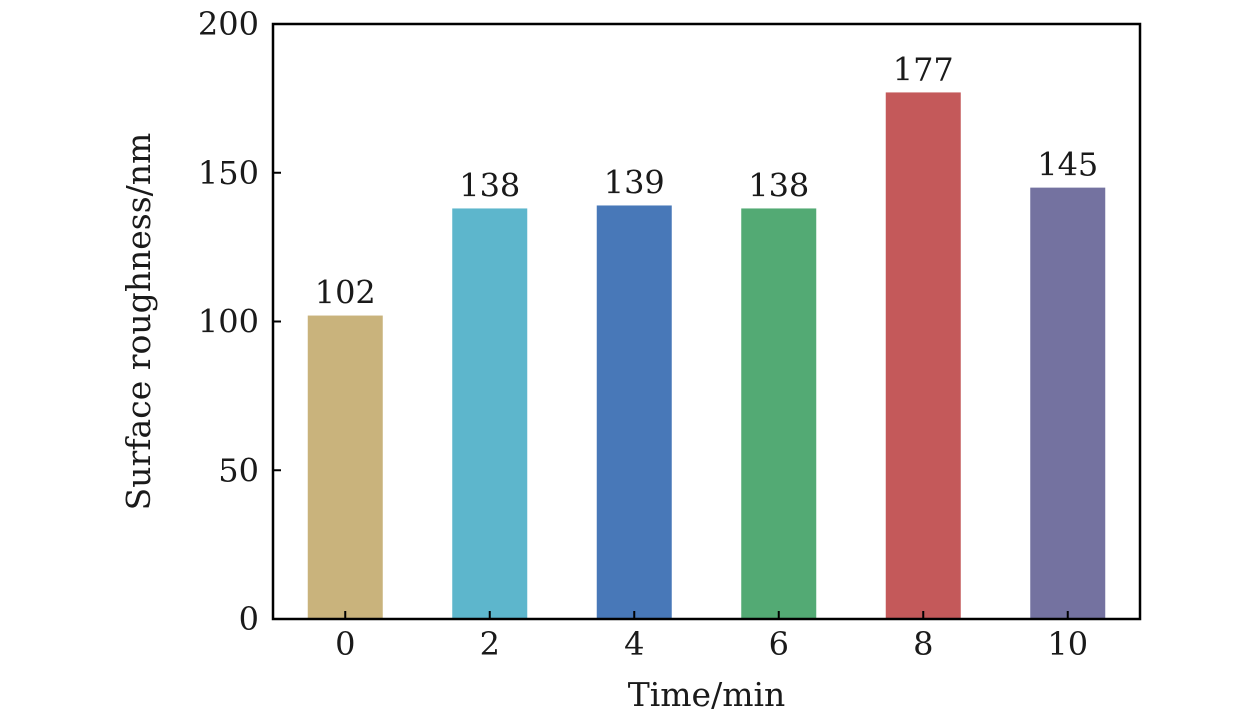 The width and height of the screenshot is (1260, 724). What do you see at coordinates (1067, 165) in the screenshot?
I see `data-label-10: 145` at bounding box center [1067, 165].